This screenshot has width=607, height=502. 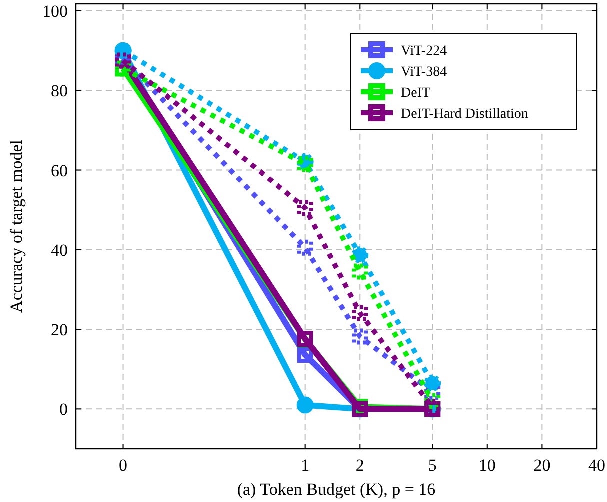 I want to click on legend-label: DeIT-Hard Distillation, so click(x=464, y=114).